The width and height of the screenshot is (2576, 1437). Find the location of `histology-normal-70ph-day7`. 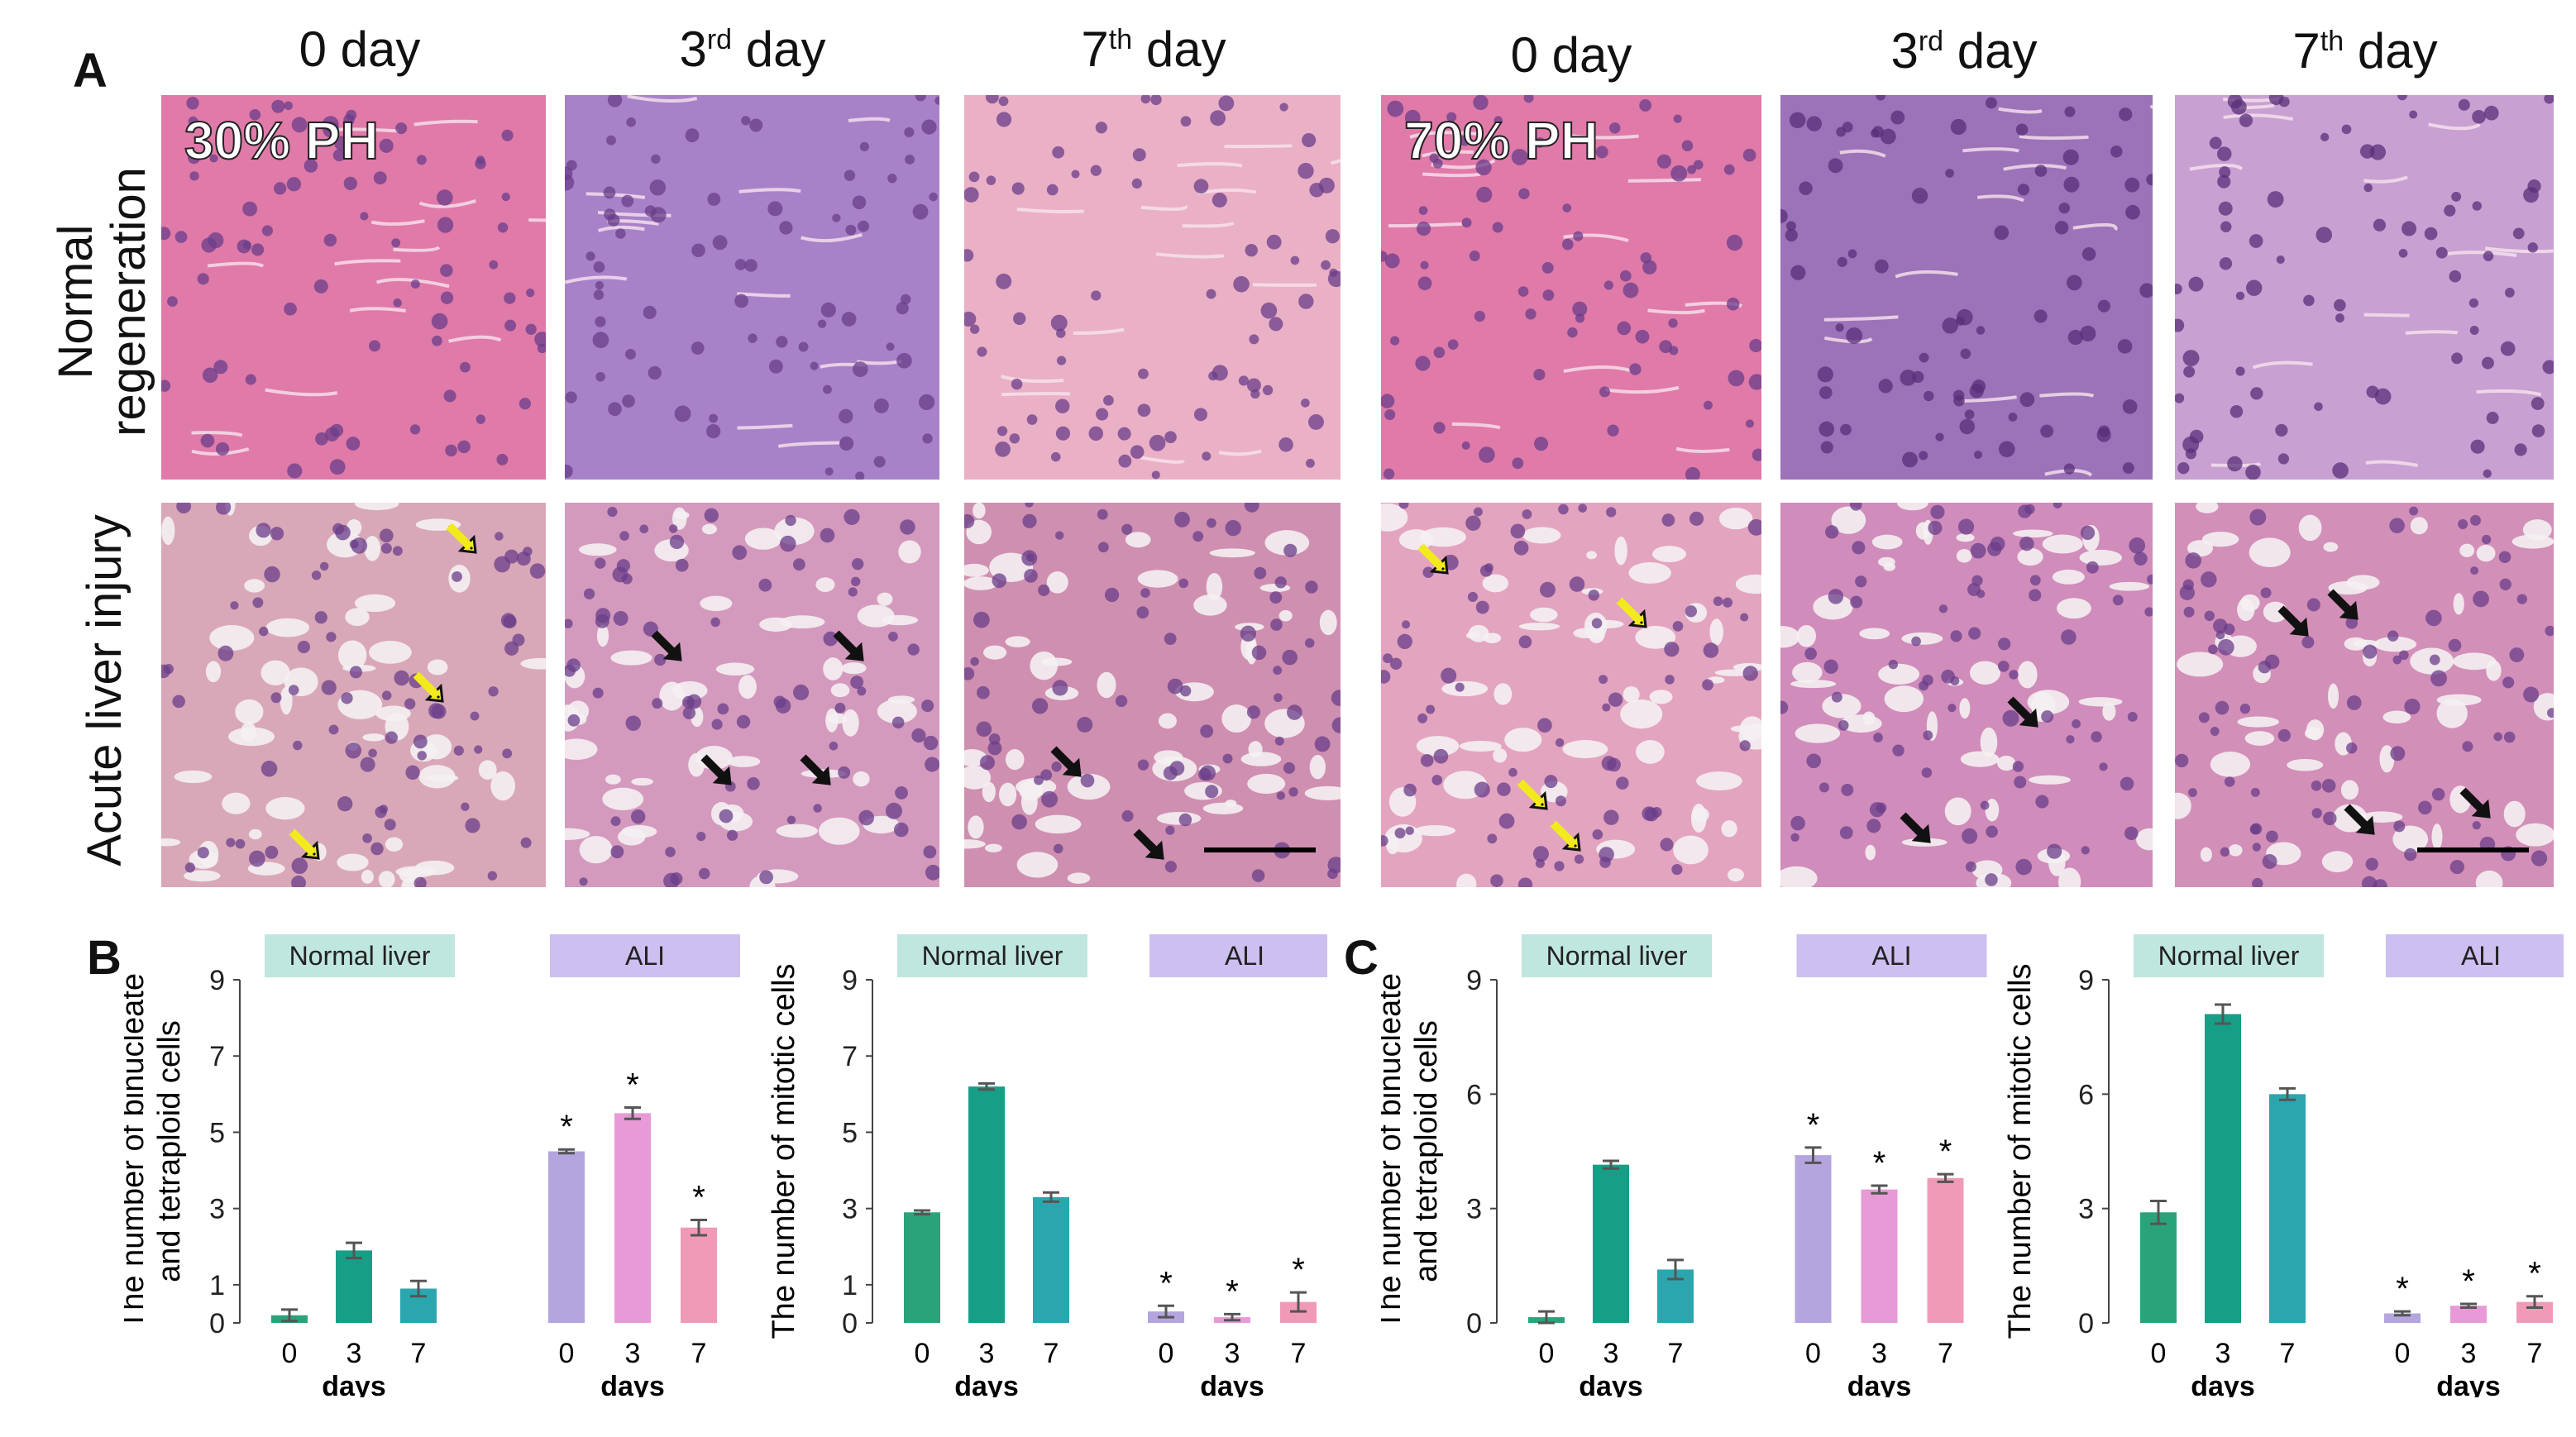

histology-normal-70ph-day7 is located at coordinates (2364, 287).